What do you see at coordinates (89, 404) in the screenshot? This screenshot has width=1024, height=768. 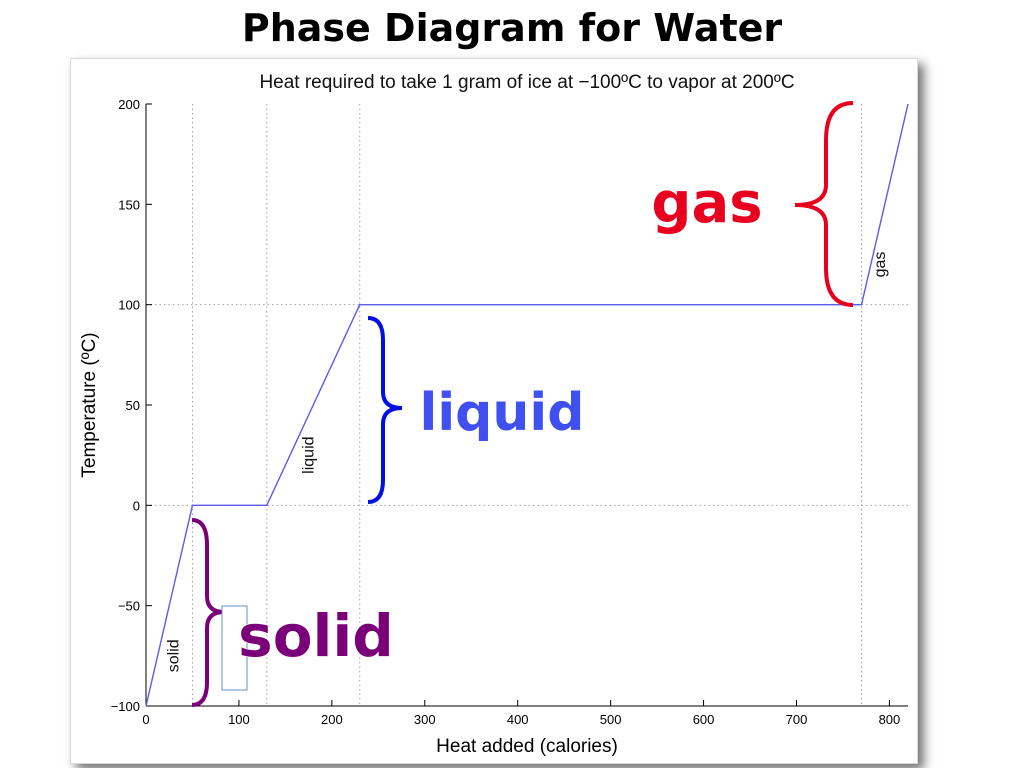 I see `y-axis-label: Temperature (ºC)` at bounding box center [89, 404].